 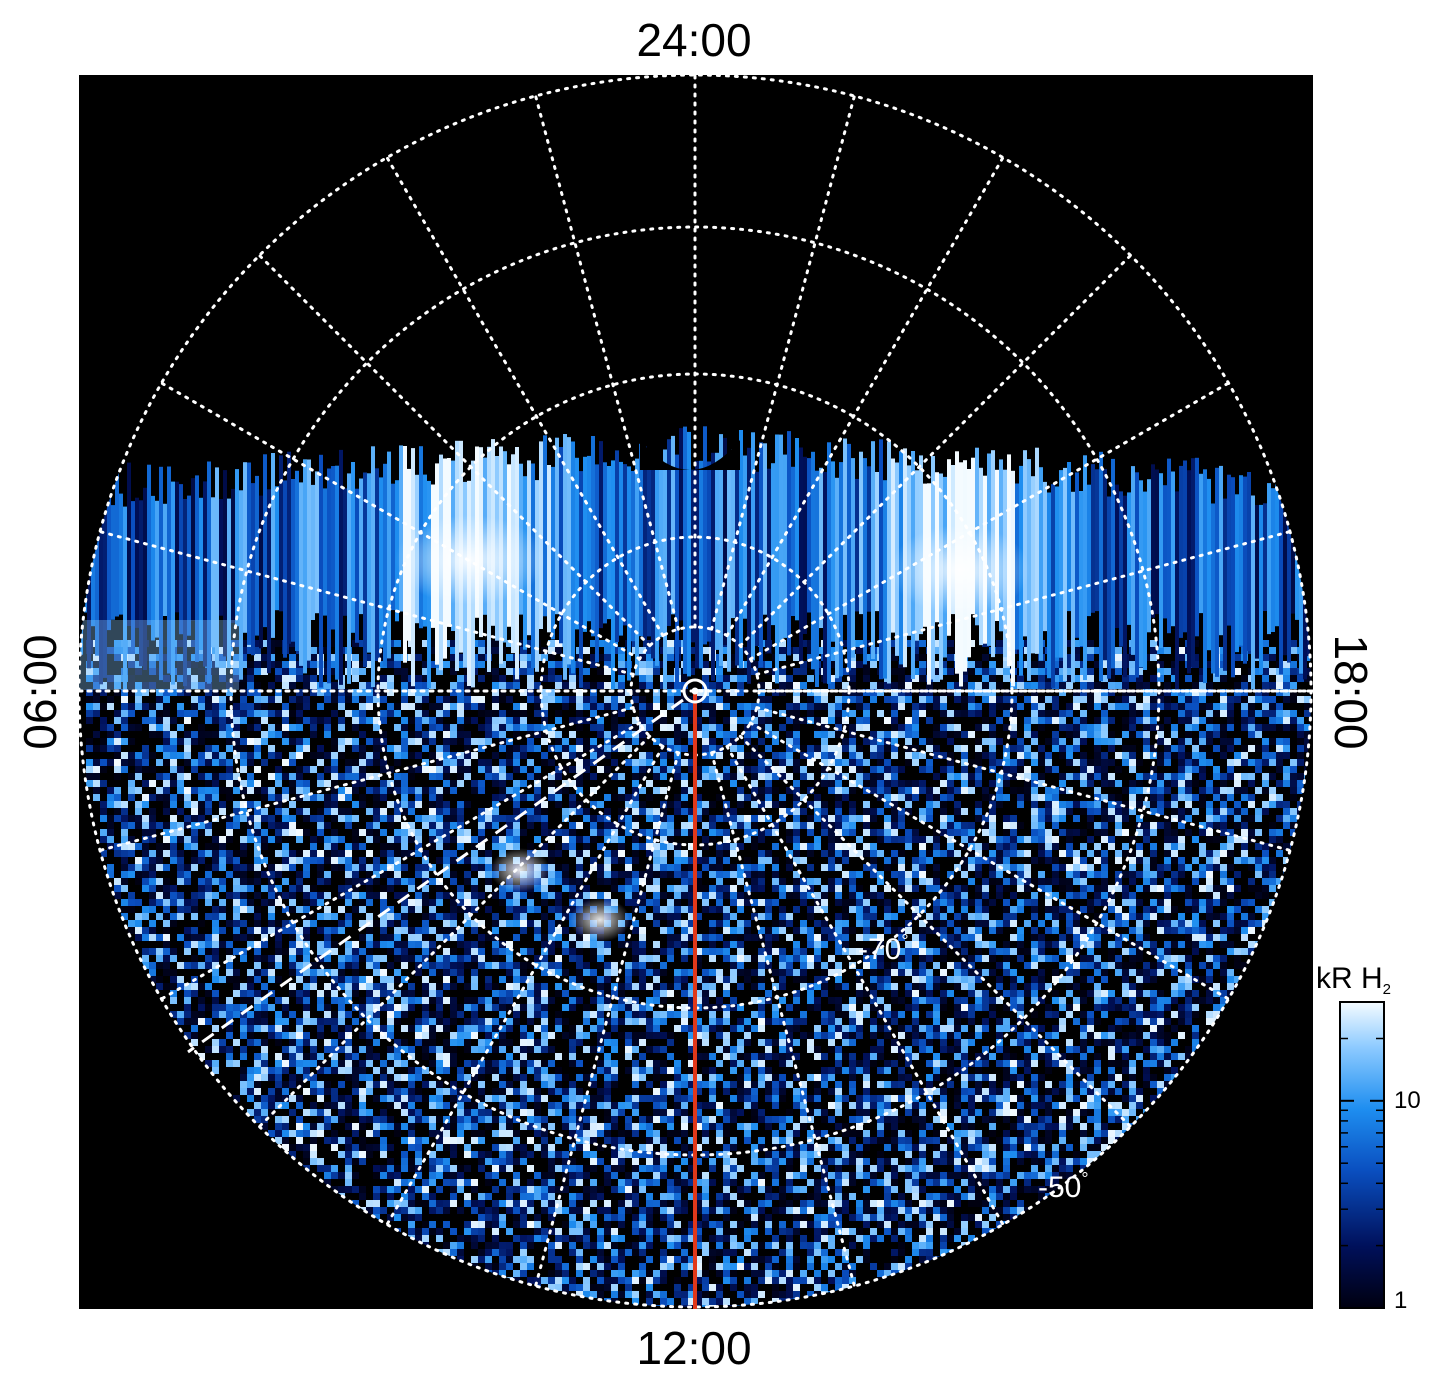 I want to click on latitude-label-70: -70°, so click(x=883, y=948).